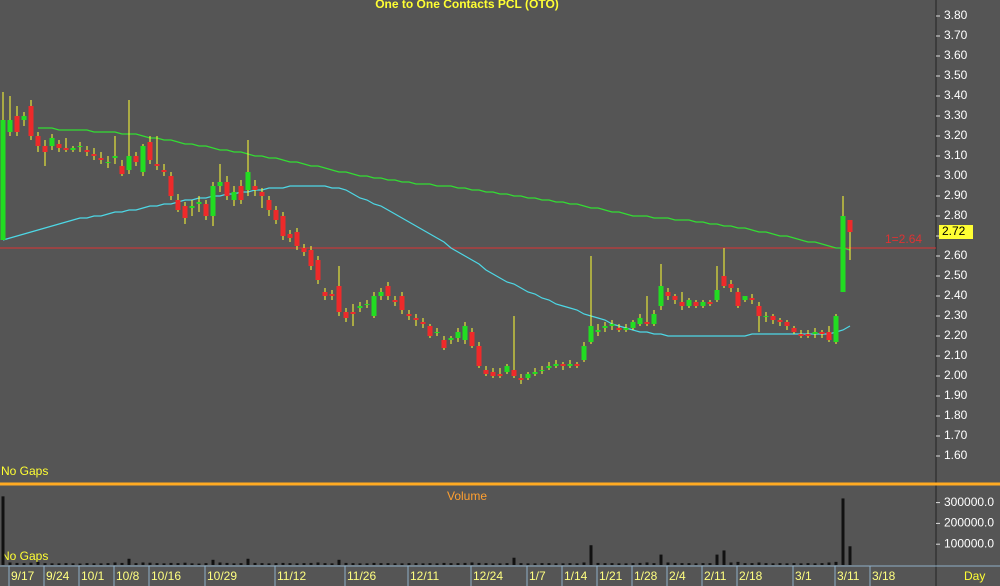  What do you see at coordinates (803, 576) in the screenshot?
I see `x-tick-label: 3/1` at bounding box center [803, 576].